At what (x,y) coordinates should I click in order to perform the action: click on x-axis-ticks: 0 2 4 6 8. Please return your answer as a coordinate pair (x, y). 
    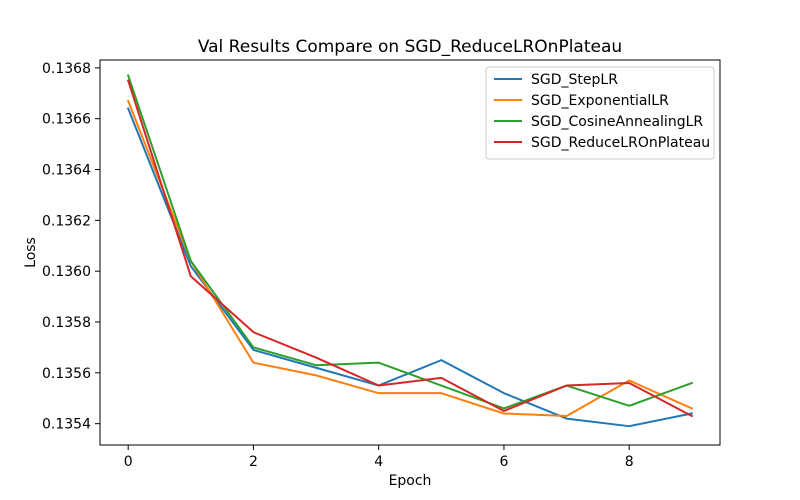
    Looking at the image, I should click on (379, 457).